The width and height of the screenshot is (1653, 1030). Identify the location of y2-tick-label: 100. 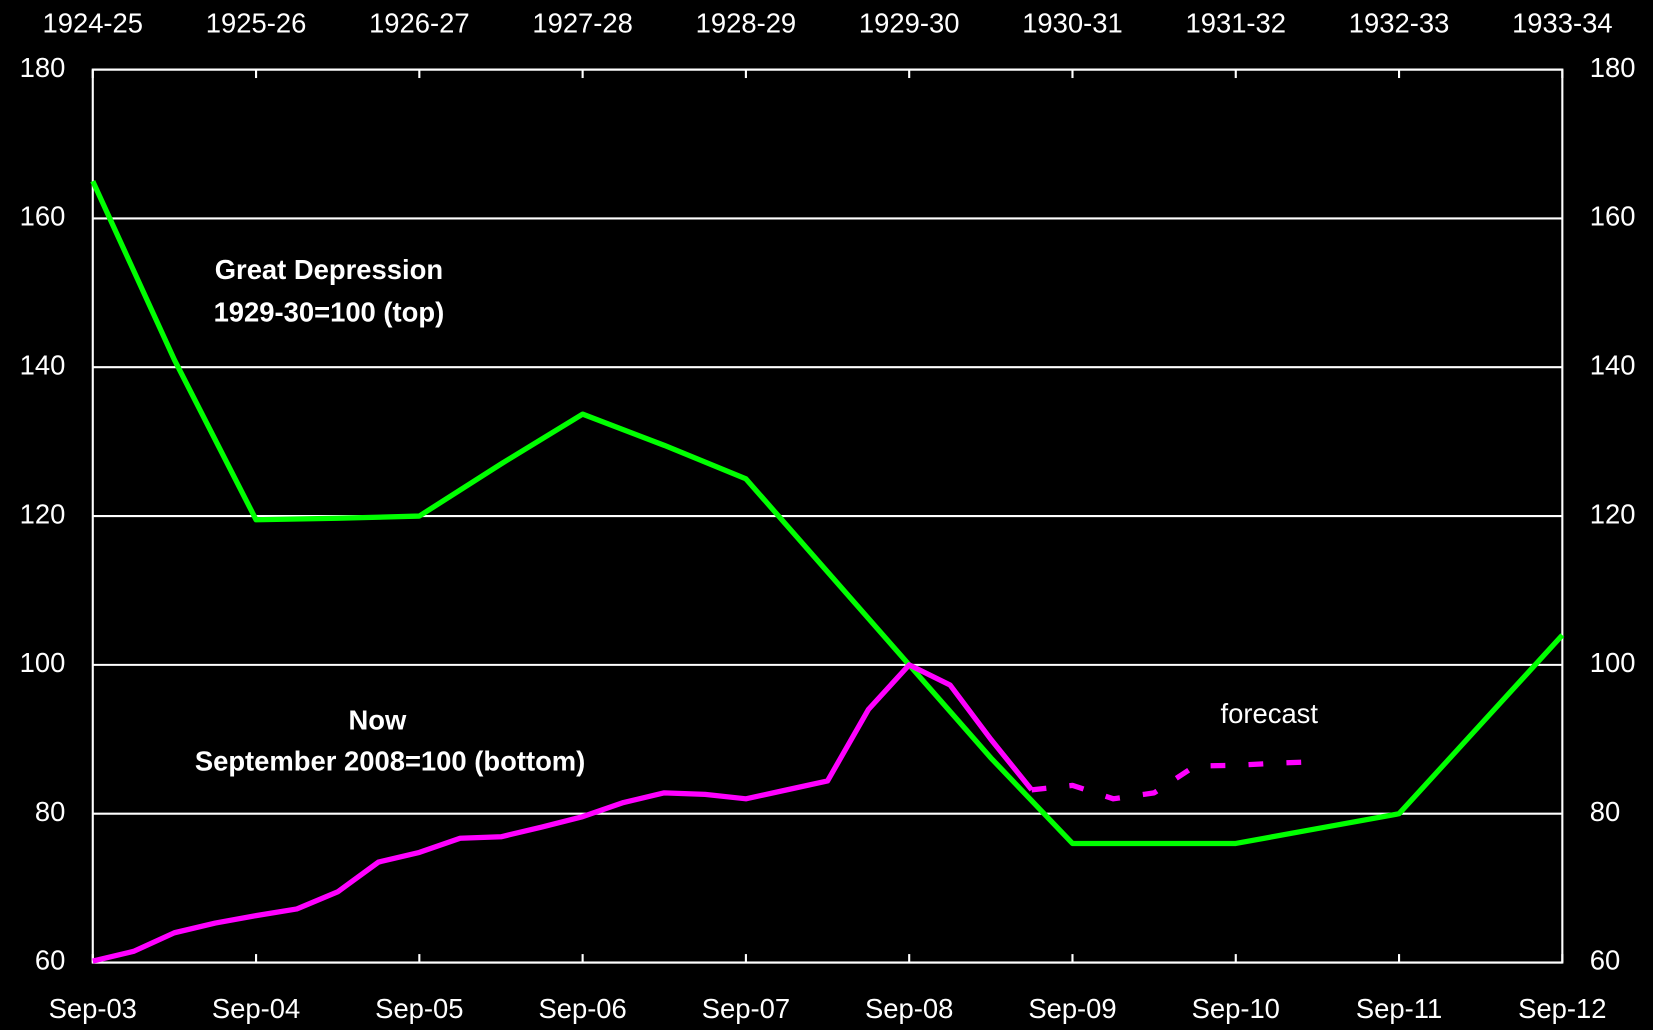
(1613, 662).